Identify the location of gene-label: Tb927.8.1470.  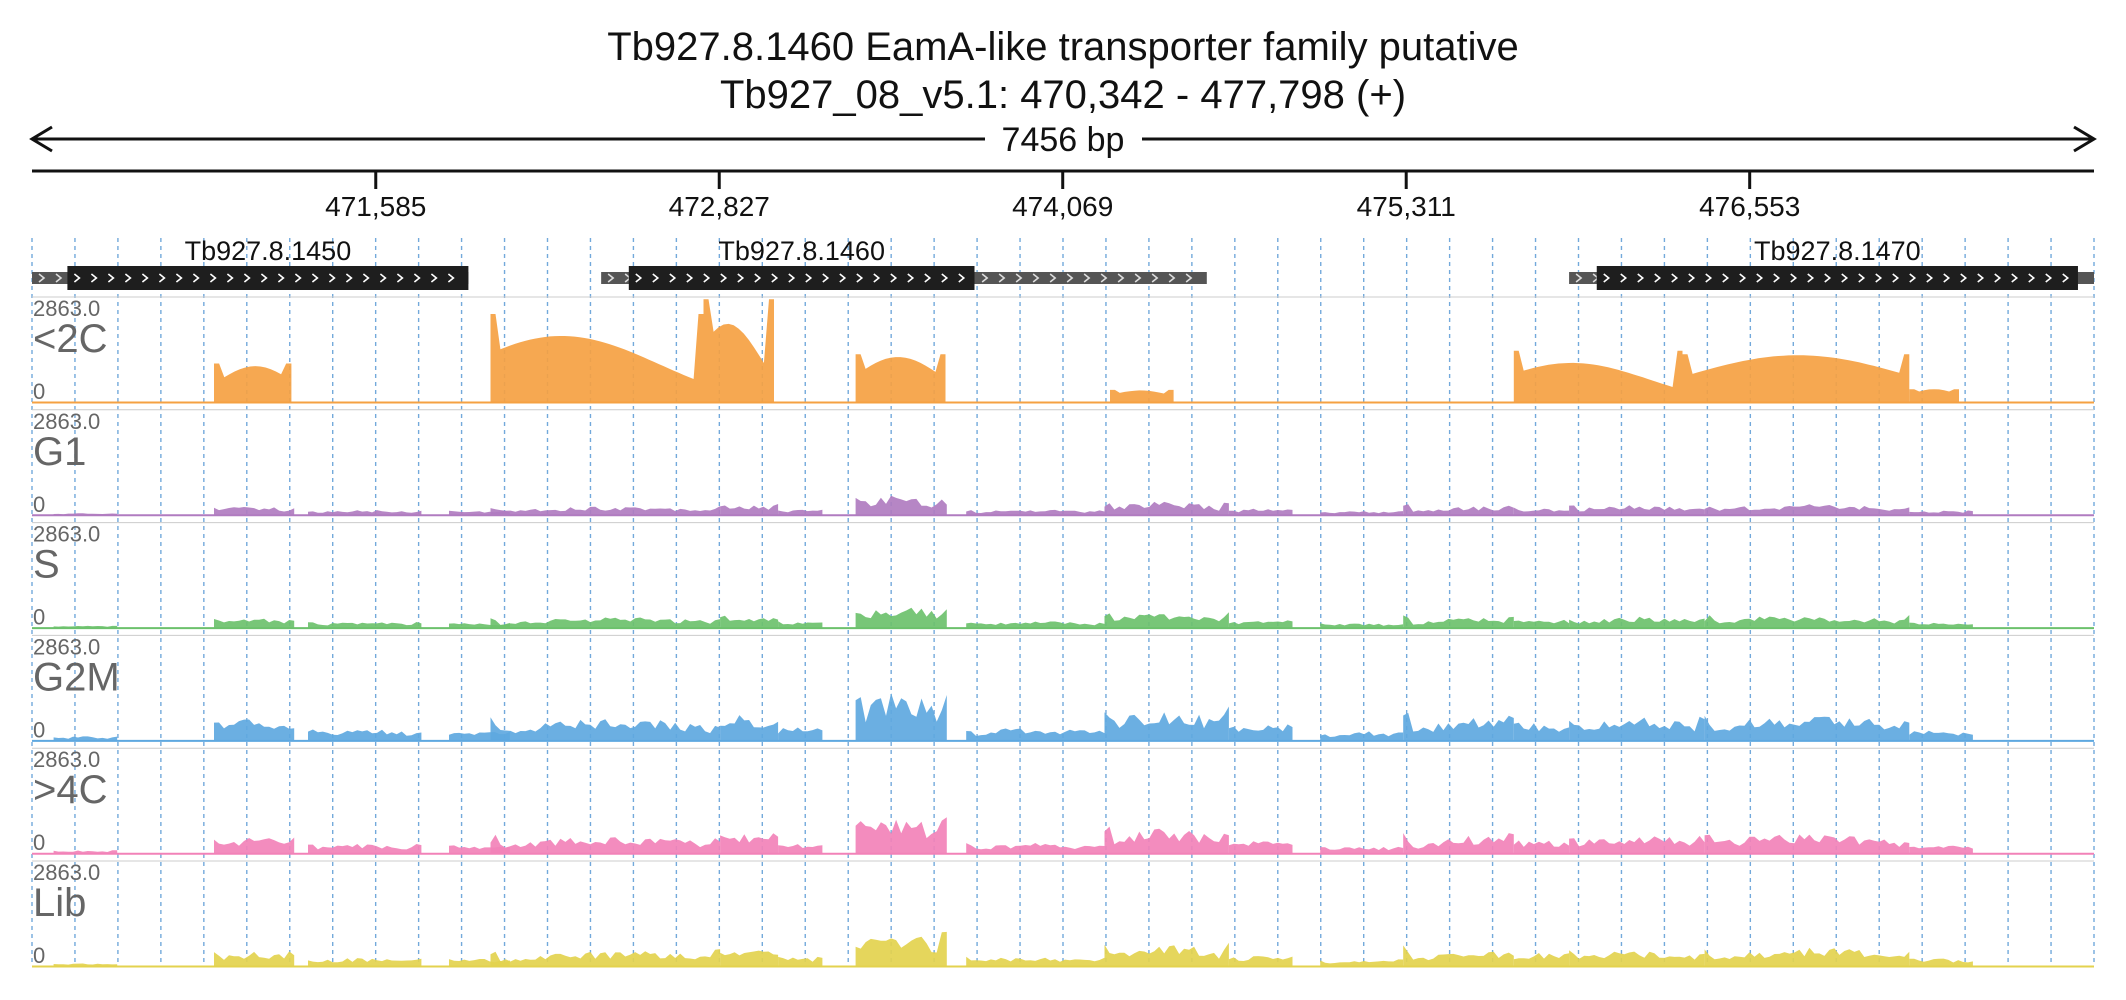
(1837, 251).